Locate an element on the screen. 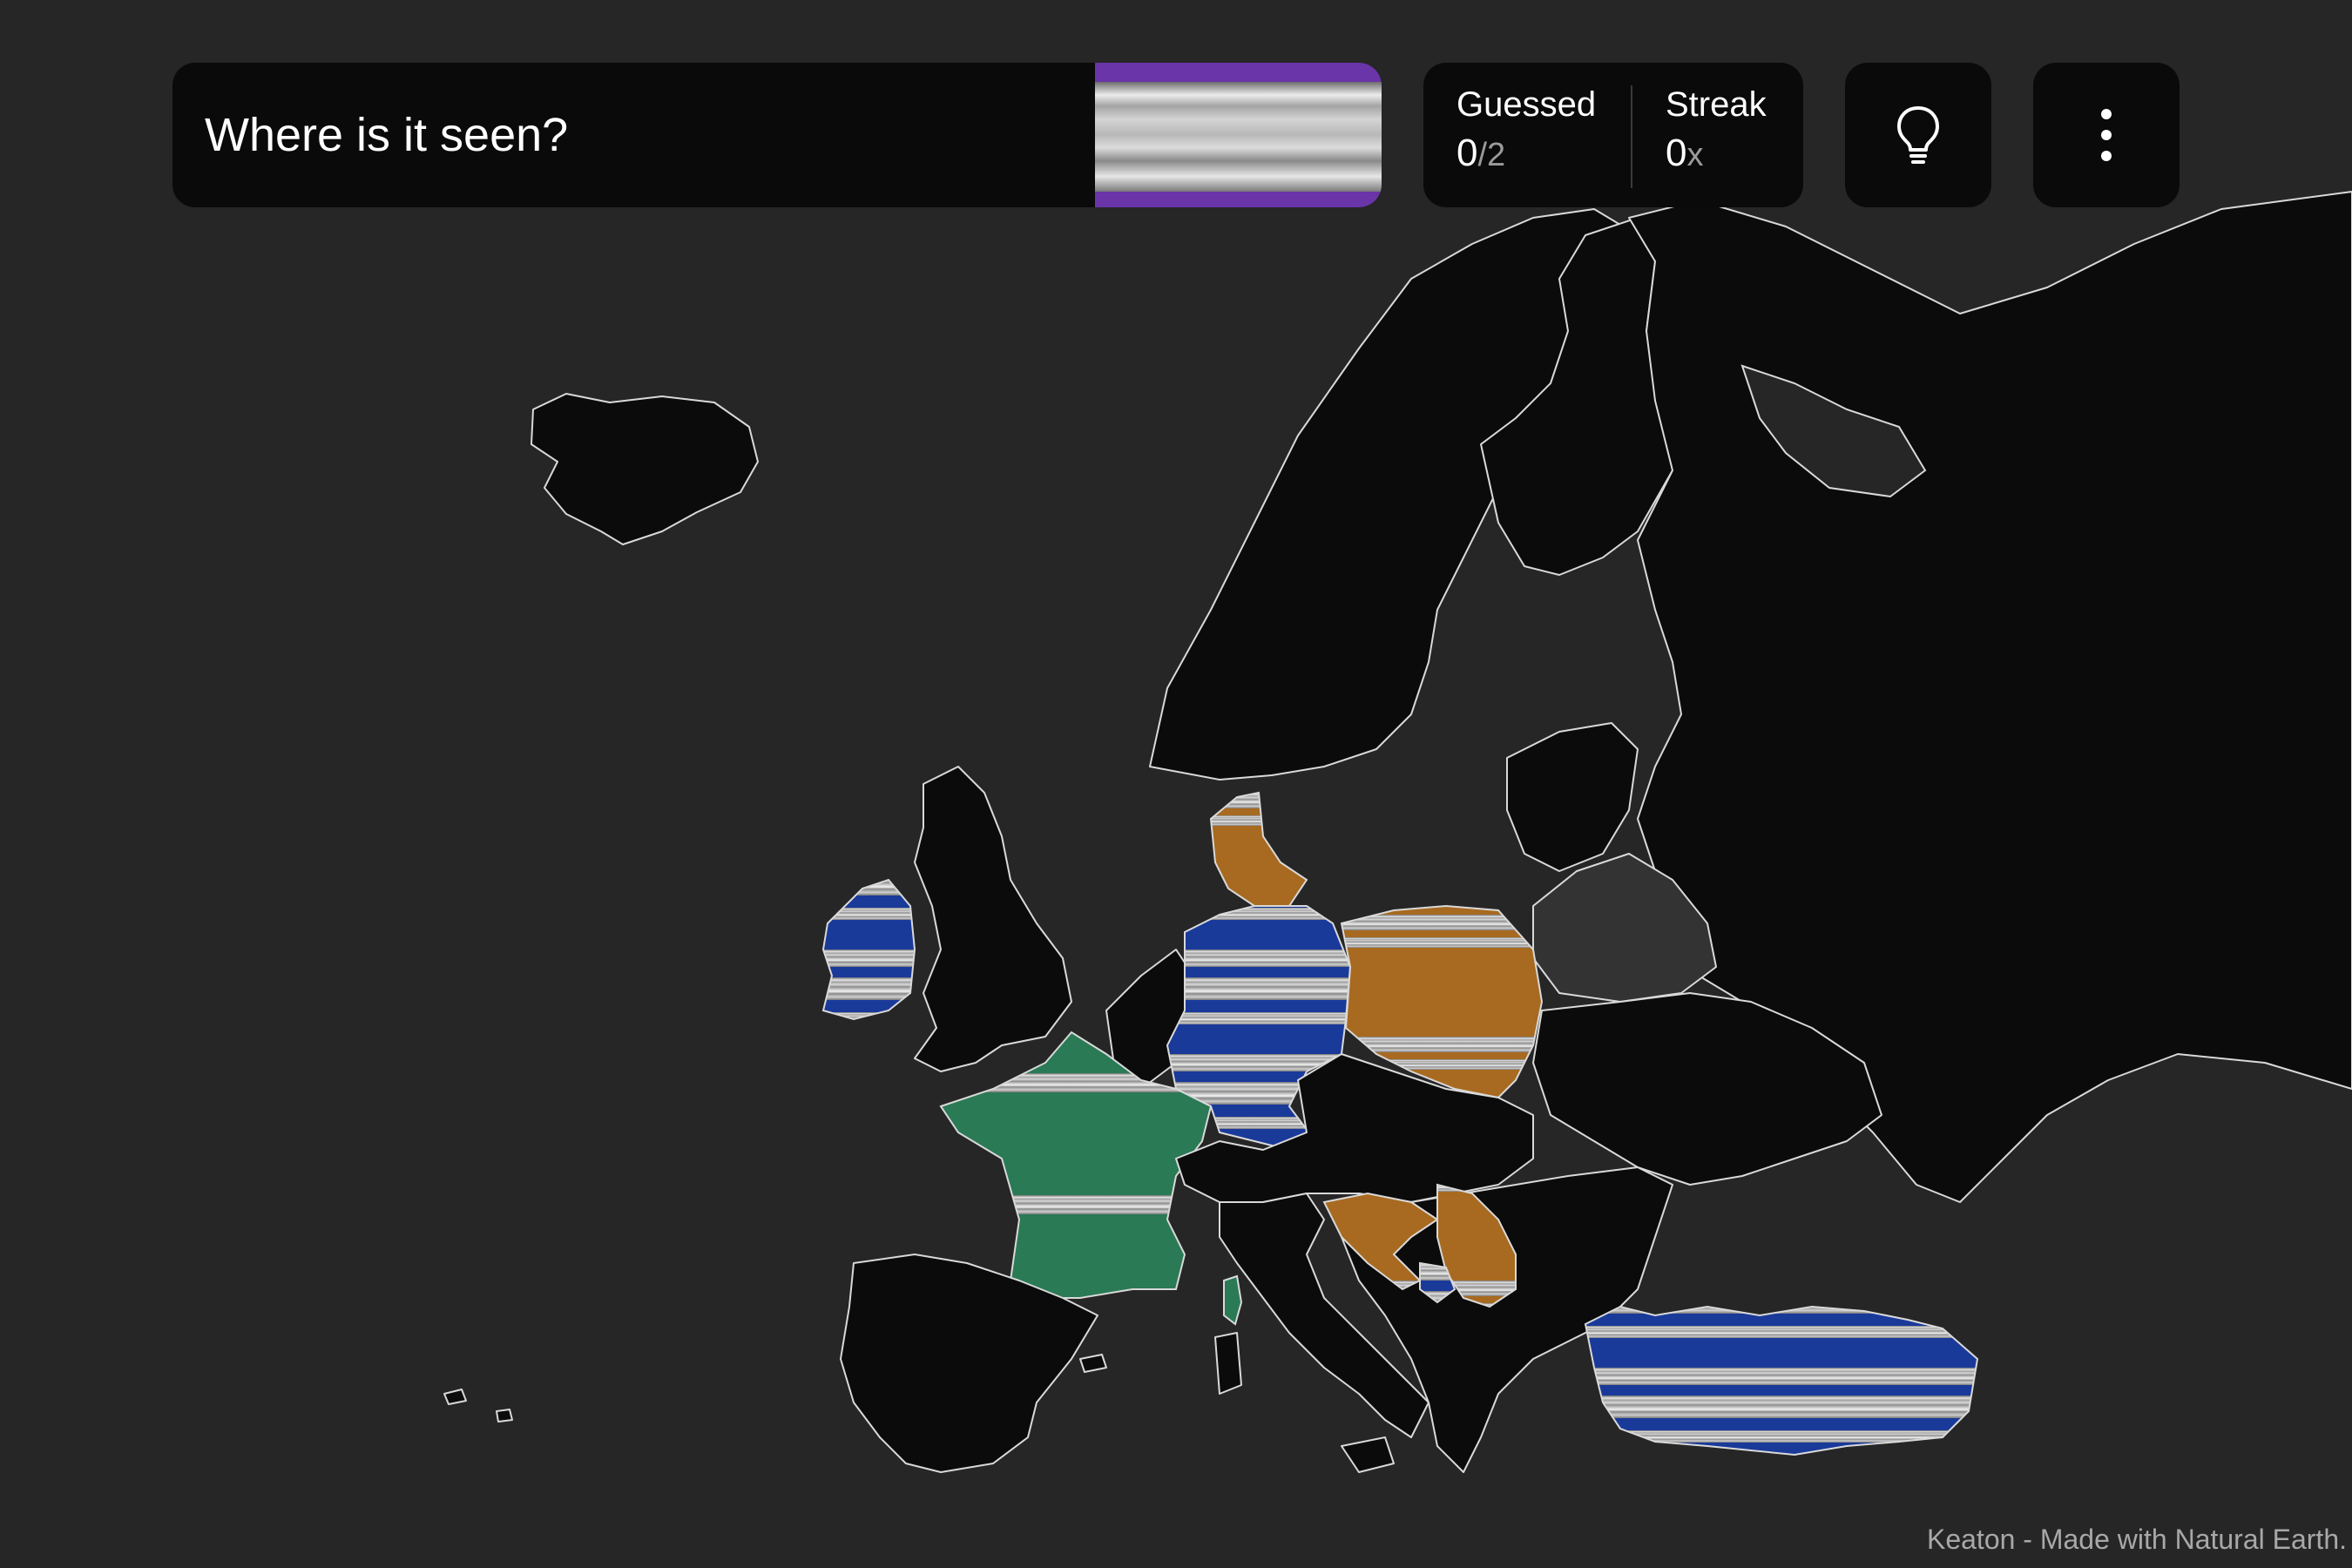  hint-button is located at coordinates (1918, 135).